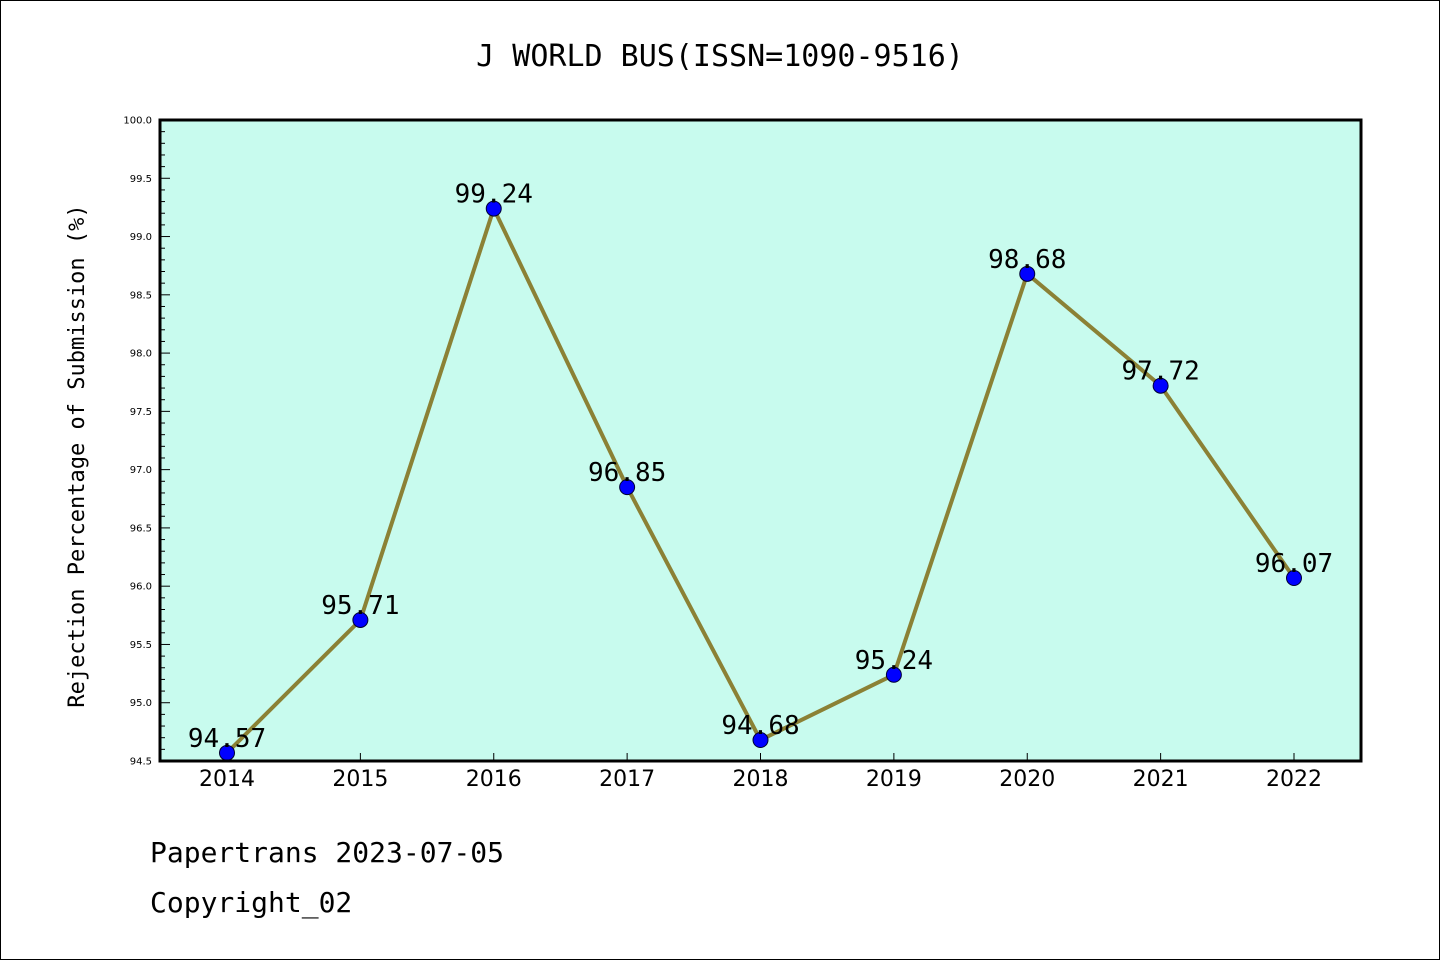 This screenshot has height=960, width=1440. What do you see at coordinates (141, 703) in the screenshot?
I see `y-tick-label: 95.0` at bounding box center [141, 703].